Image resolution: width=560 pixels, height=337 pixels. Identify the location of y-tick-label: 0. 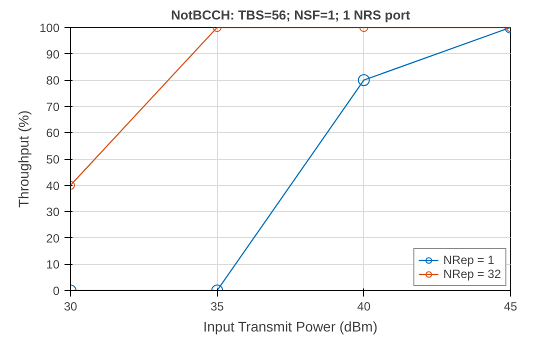
(56, 291).